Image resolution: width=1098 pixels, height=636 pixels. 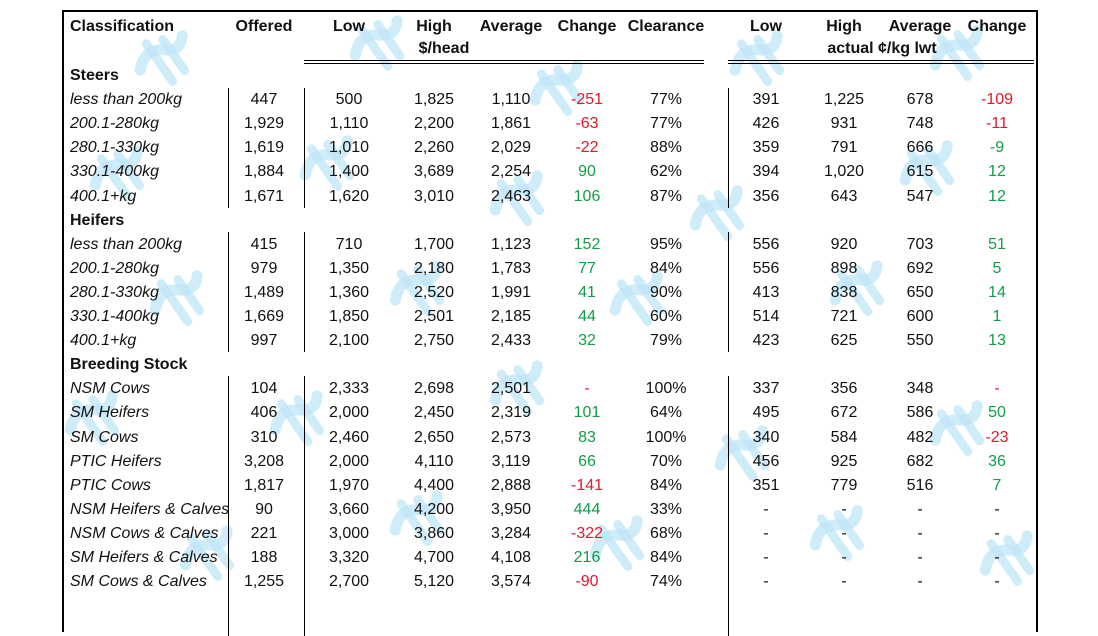 I want to click on divider-price-steers, so click(x=304, y=148).